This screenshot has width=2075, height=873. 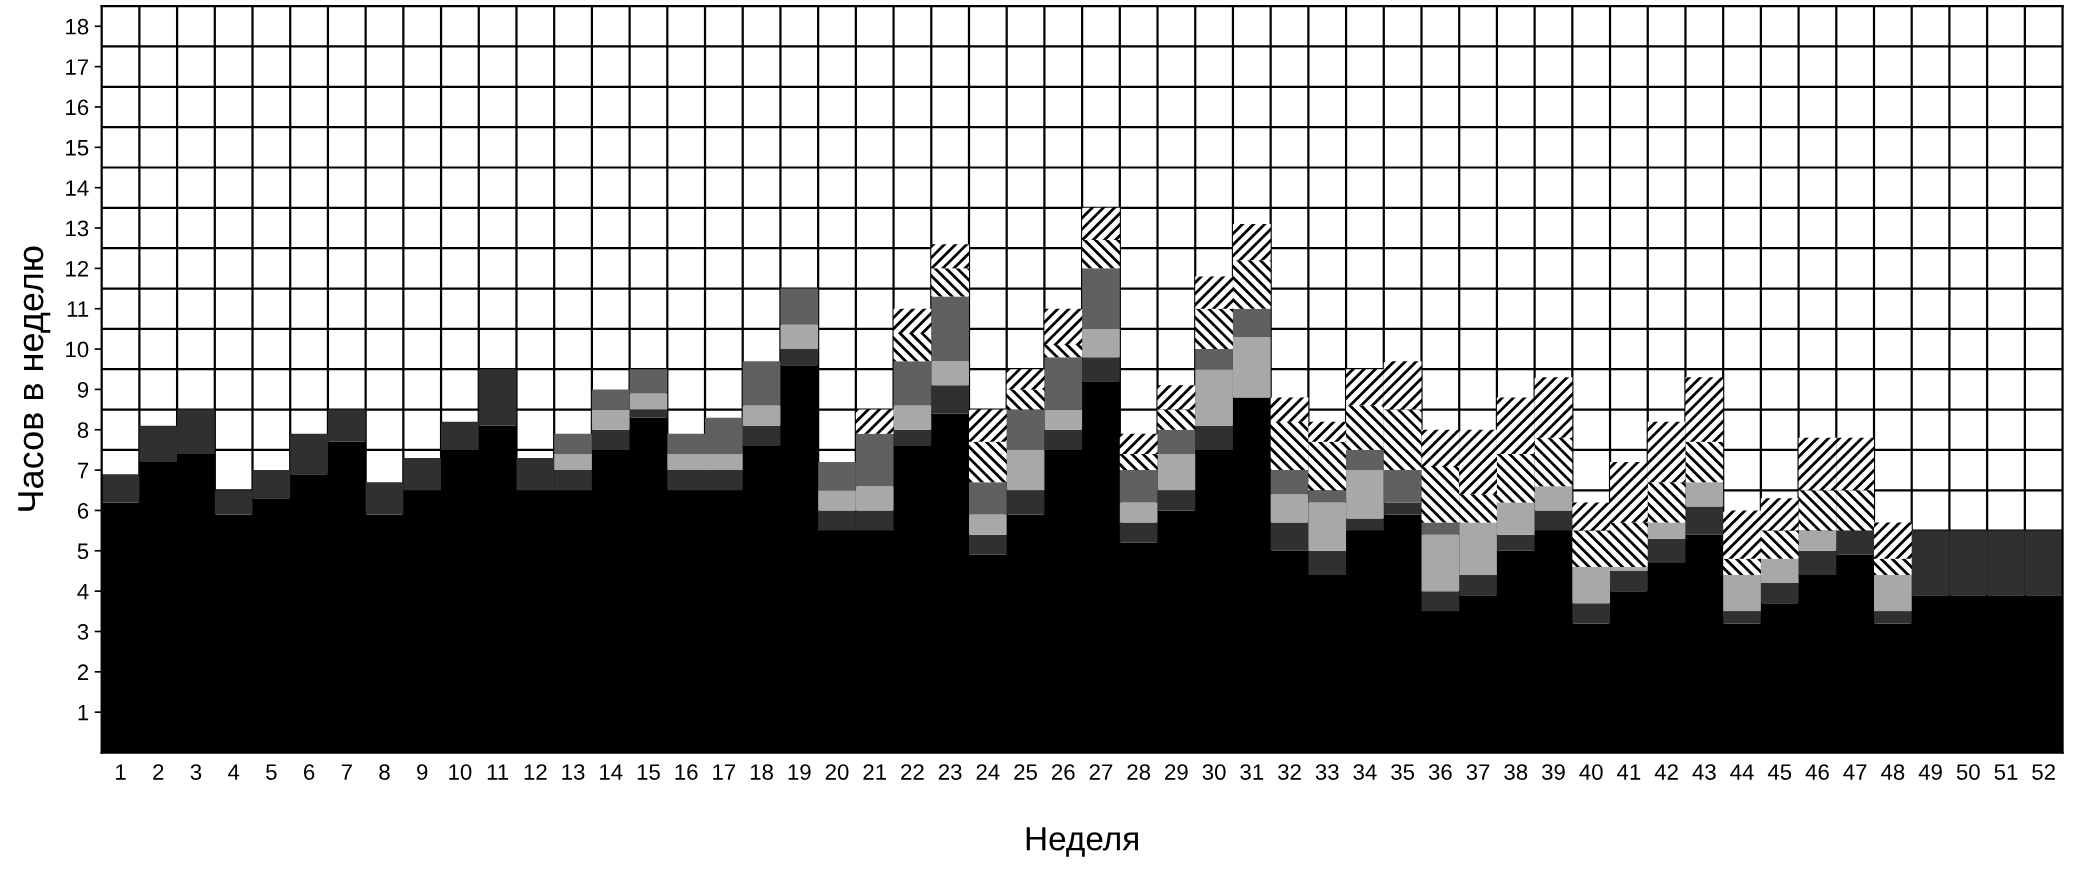 What do you see at coordinates (384, 772) in the screenshot?
I see `x-tick-label: 8` at bounding box center [384, 772].